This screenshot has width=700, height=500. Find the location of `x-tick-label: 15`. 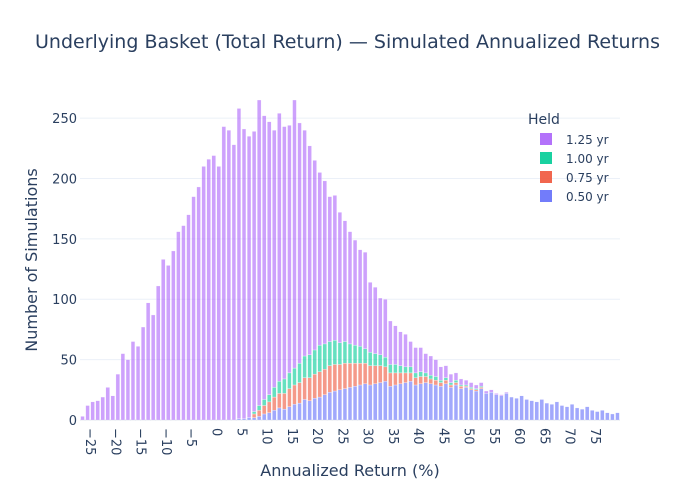

x-tick-label: 15 is located at coordinates (291, 436).